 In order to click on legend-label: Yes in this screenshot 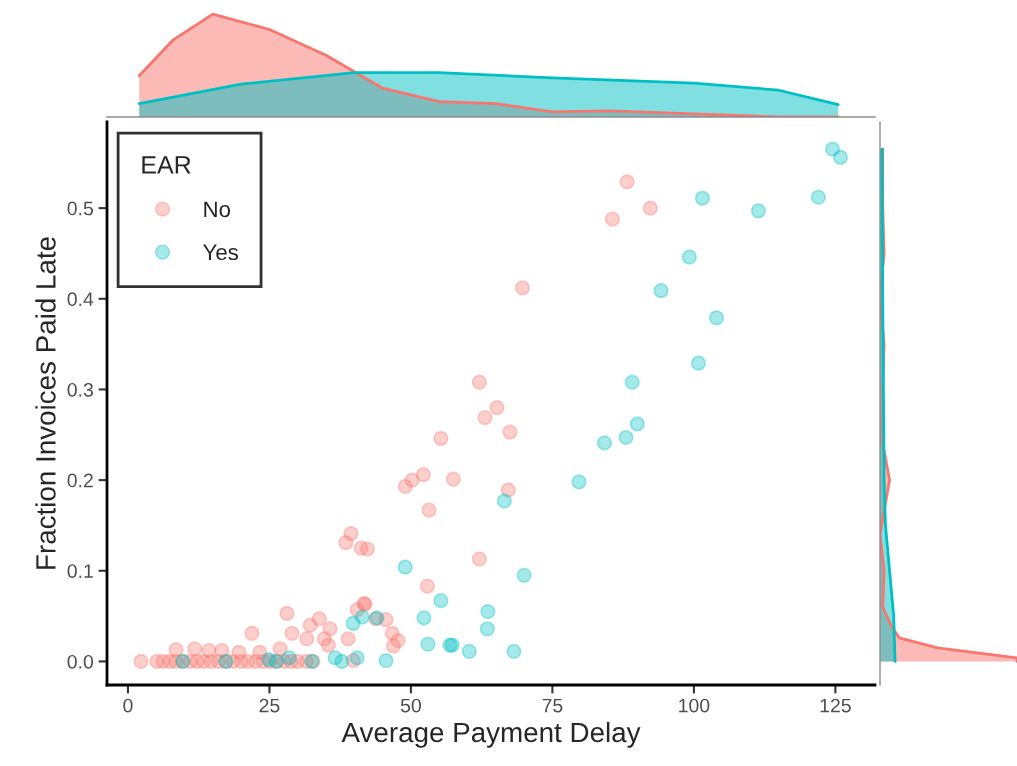, I will do `click(221, 252)`.